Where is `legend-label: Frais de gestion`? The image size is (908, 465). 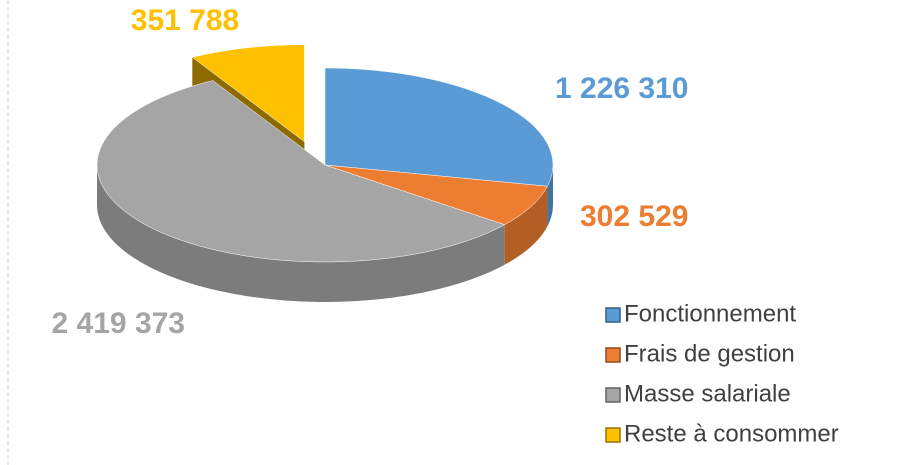
legend-label: Frais de gestion is located at coordinates (709, 353).